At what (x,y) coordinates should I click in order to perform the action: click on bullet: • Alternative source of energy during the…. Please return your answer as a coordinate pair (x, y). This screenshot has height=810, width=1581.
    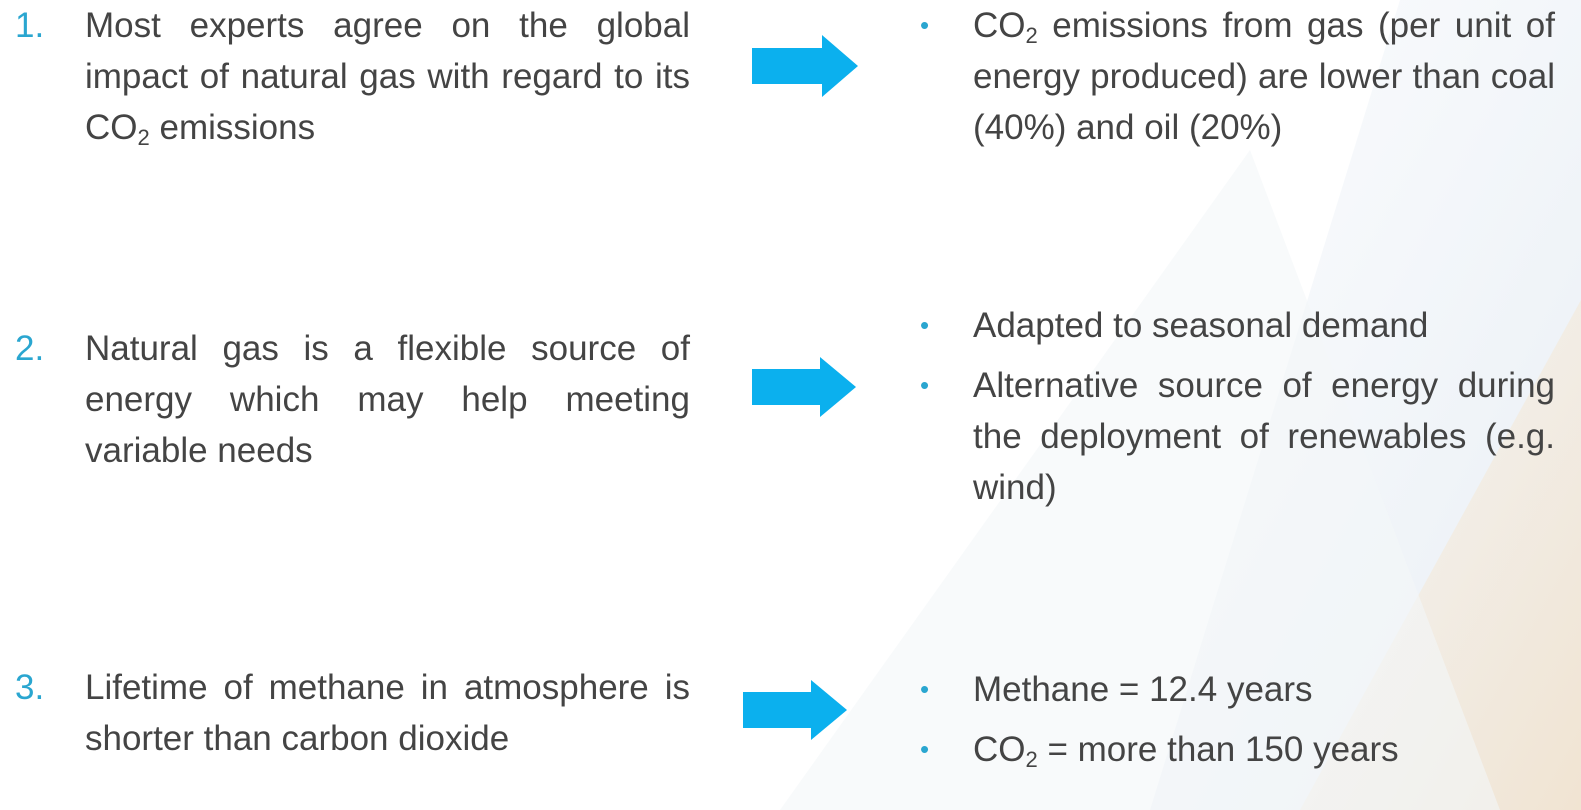
    Looking at the image, I should click on (1237, 436).